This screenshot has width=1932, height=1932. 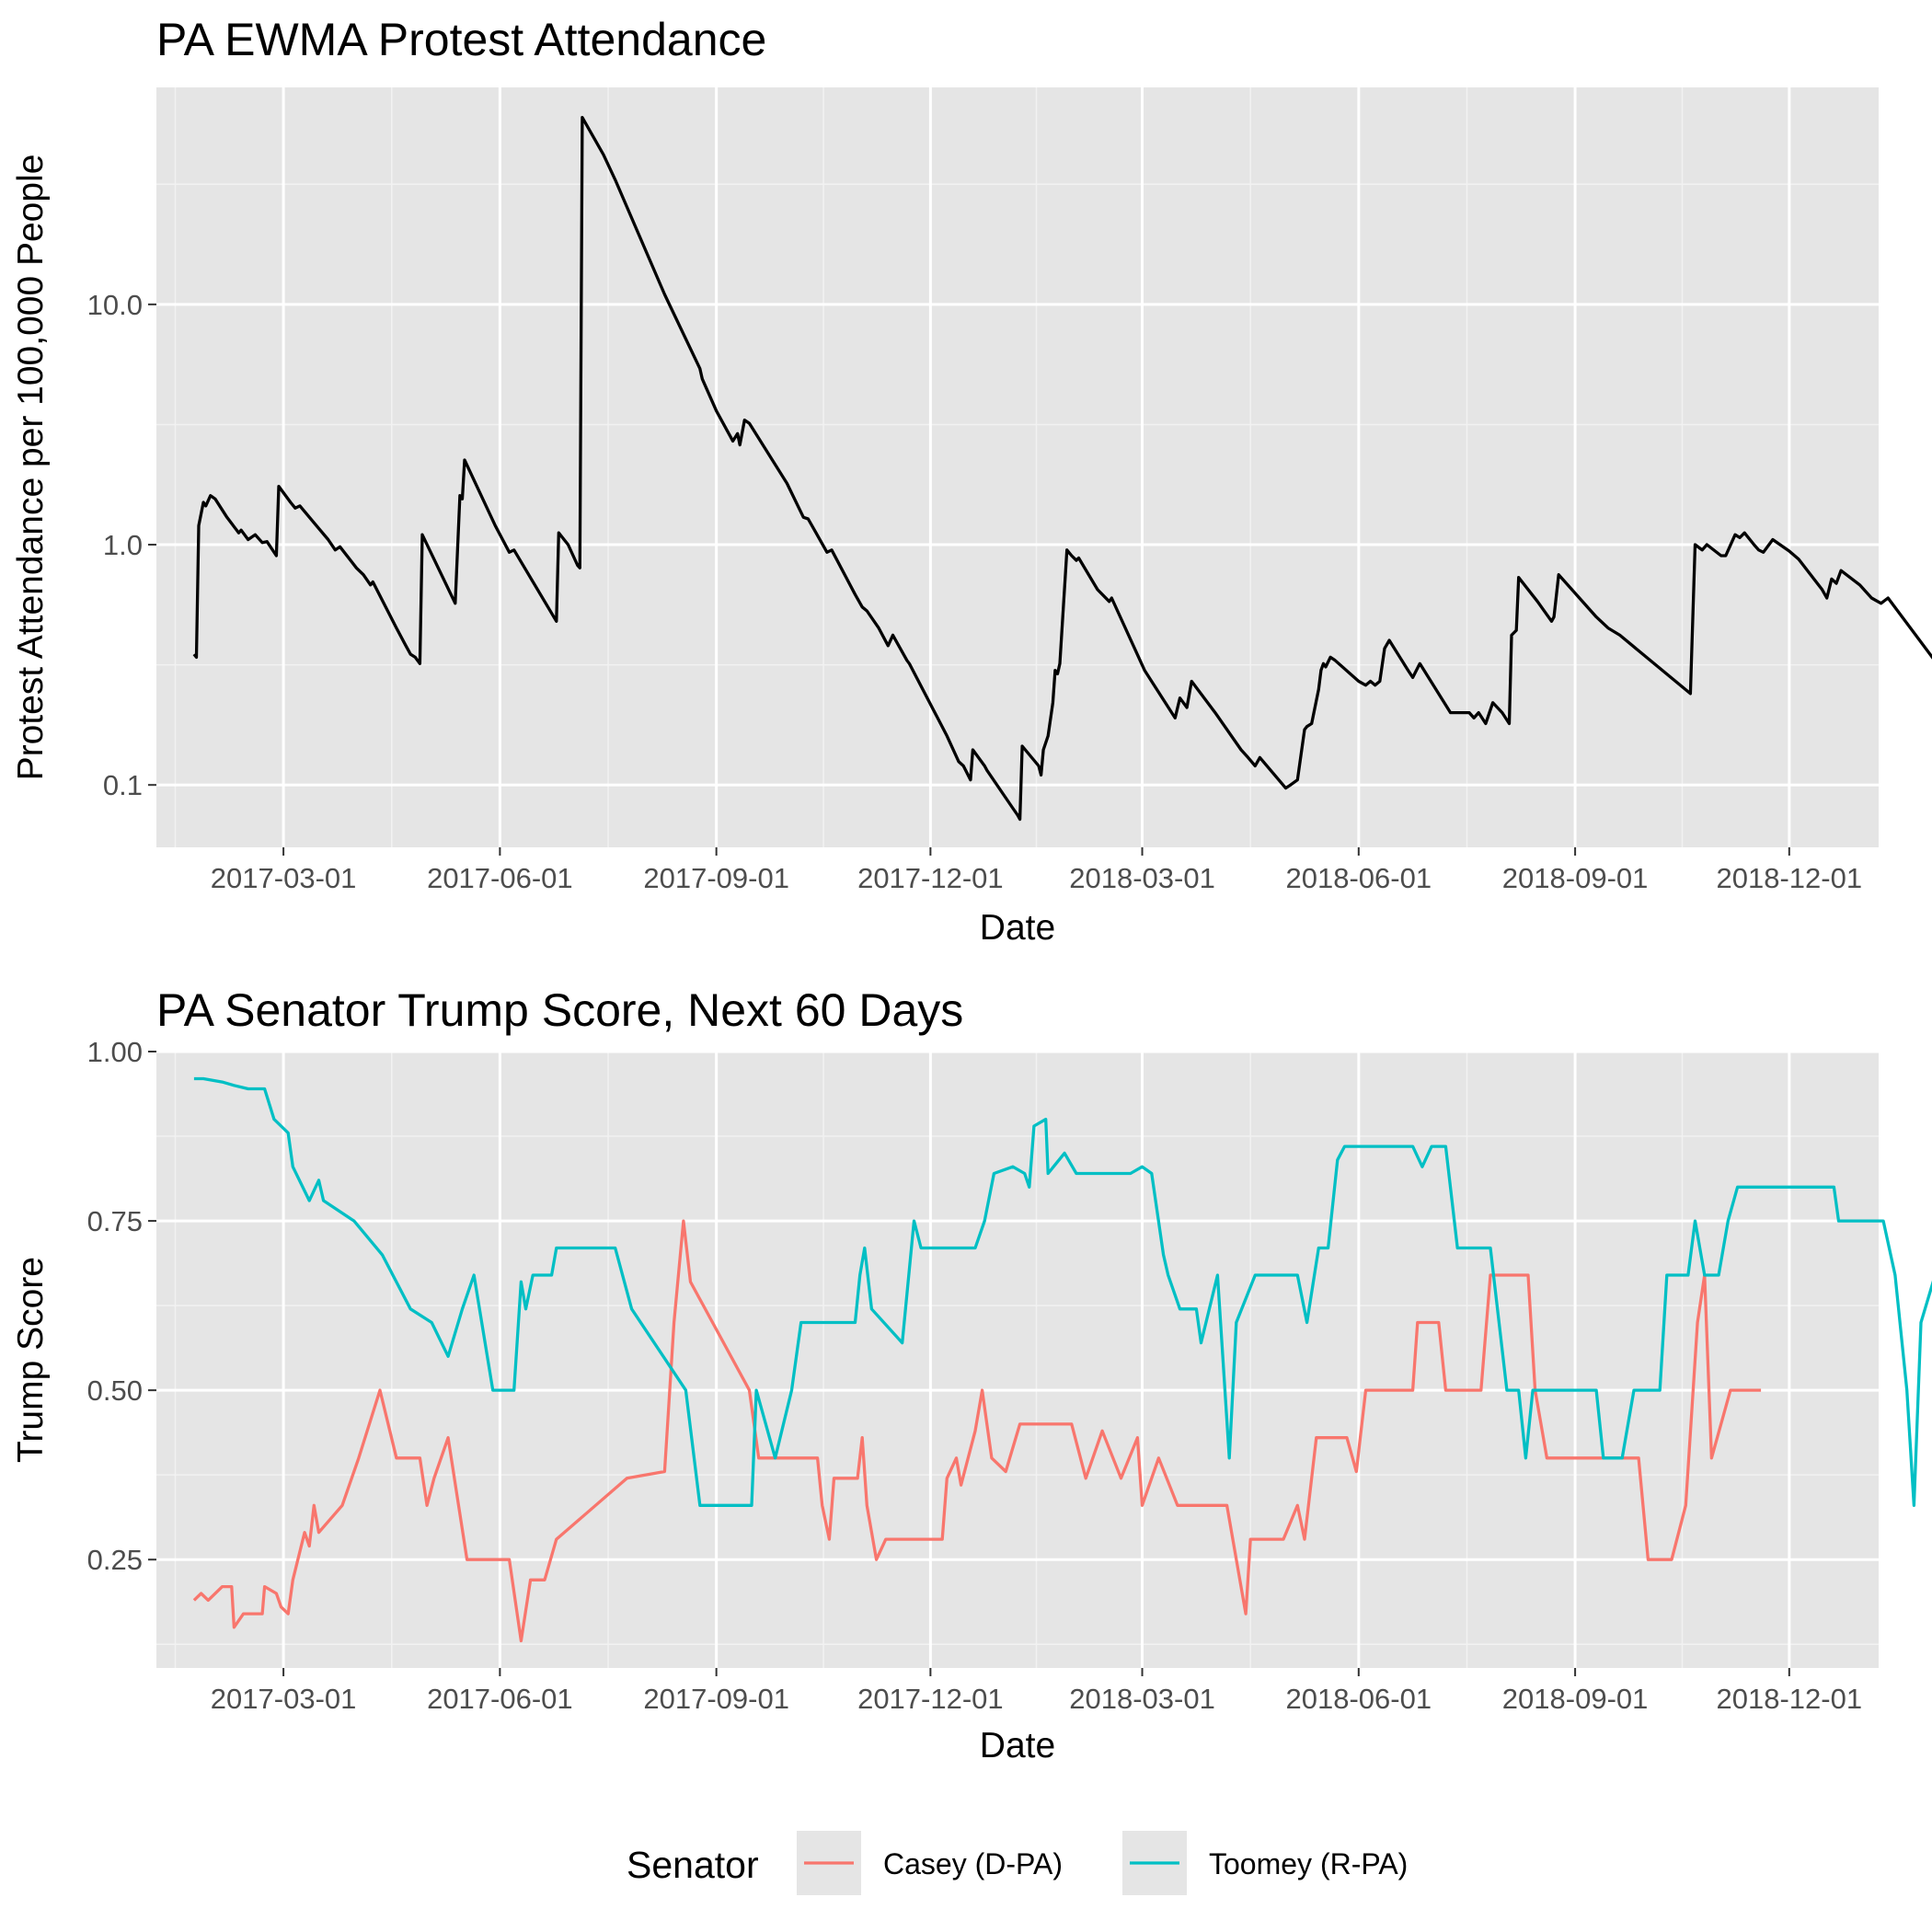 I want to click on y-tick-label: 1.00, so click(x=115, y=1052).